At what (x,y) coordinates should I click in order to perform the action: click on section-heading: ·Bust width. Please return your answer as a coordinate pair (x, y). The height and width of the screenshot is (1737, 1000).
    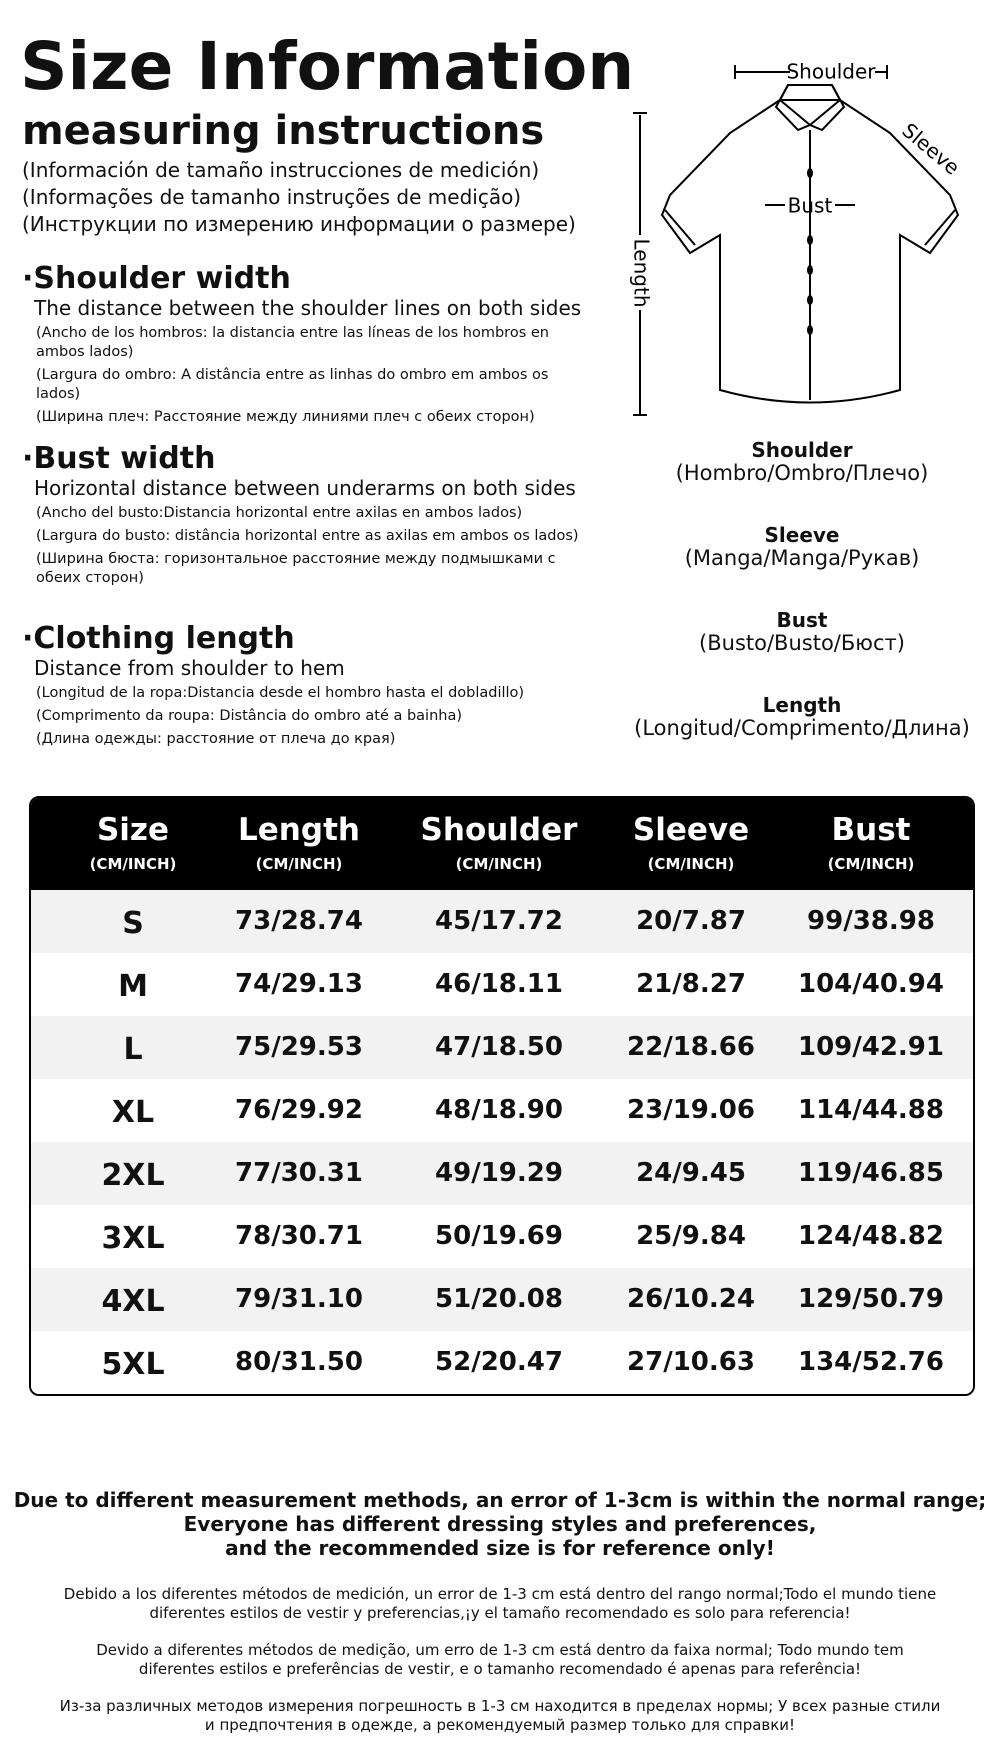
    Looking at the image, I should click on (119, 458).